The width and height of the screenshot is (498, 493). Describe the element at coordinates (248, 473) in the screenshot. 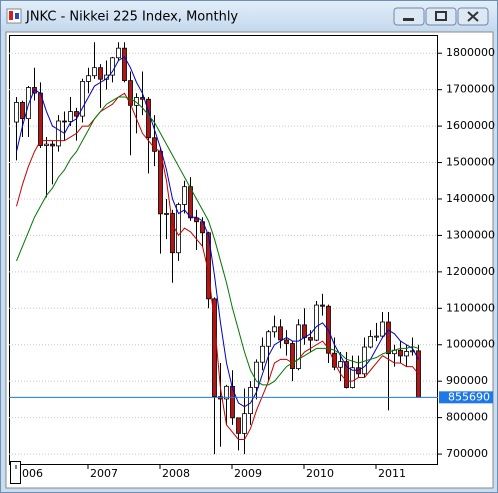

I see `x-tick-label: 2009` at that location.